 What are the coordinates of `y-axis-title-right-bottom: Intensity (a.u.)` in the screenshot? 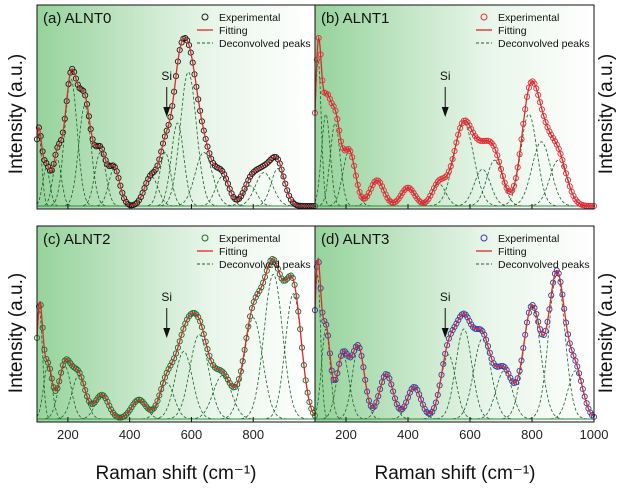 It's located at (606, 333).